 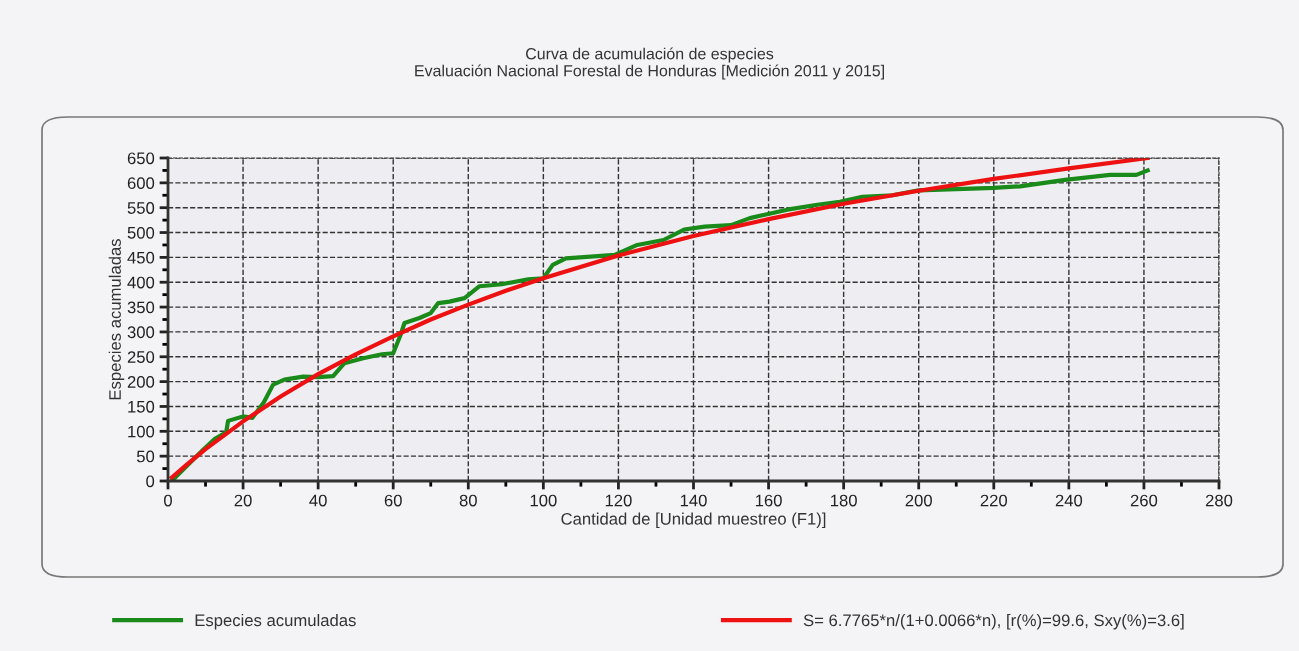 I want to click on chart-subtitle: Evaluación Nacional Forestal de Honduras [Medición 2011 y 2015], so click(x=649, y=72).